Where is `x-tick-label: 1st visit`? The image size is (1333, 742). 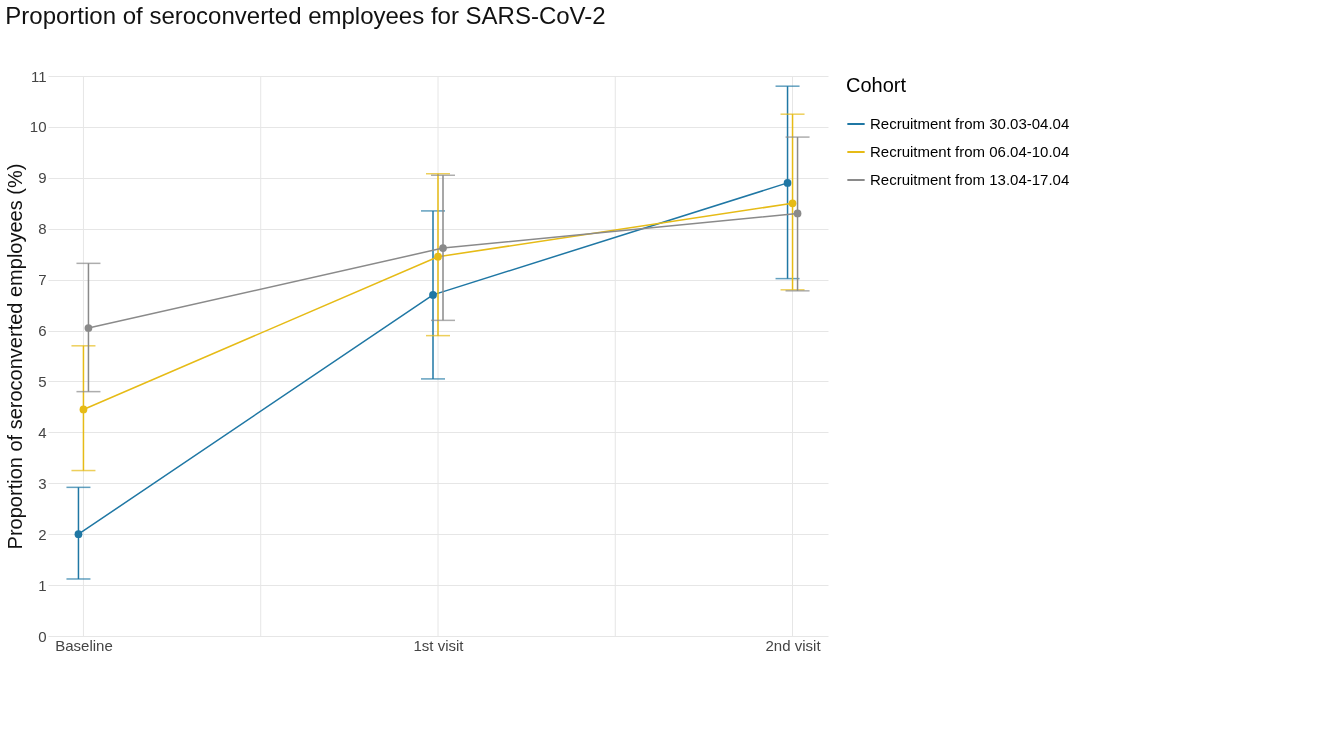 x-tick-label: 1st visit is located at coordinates (439, 645).